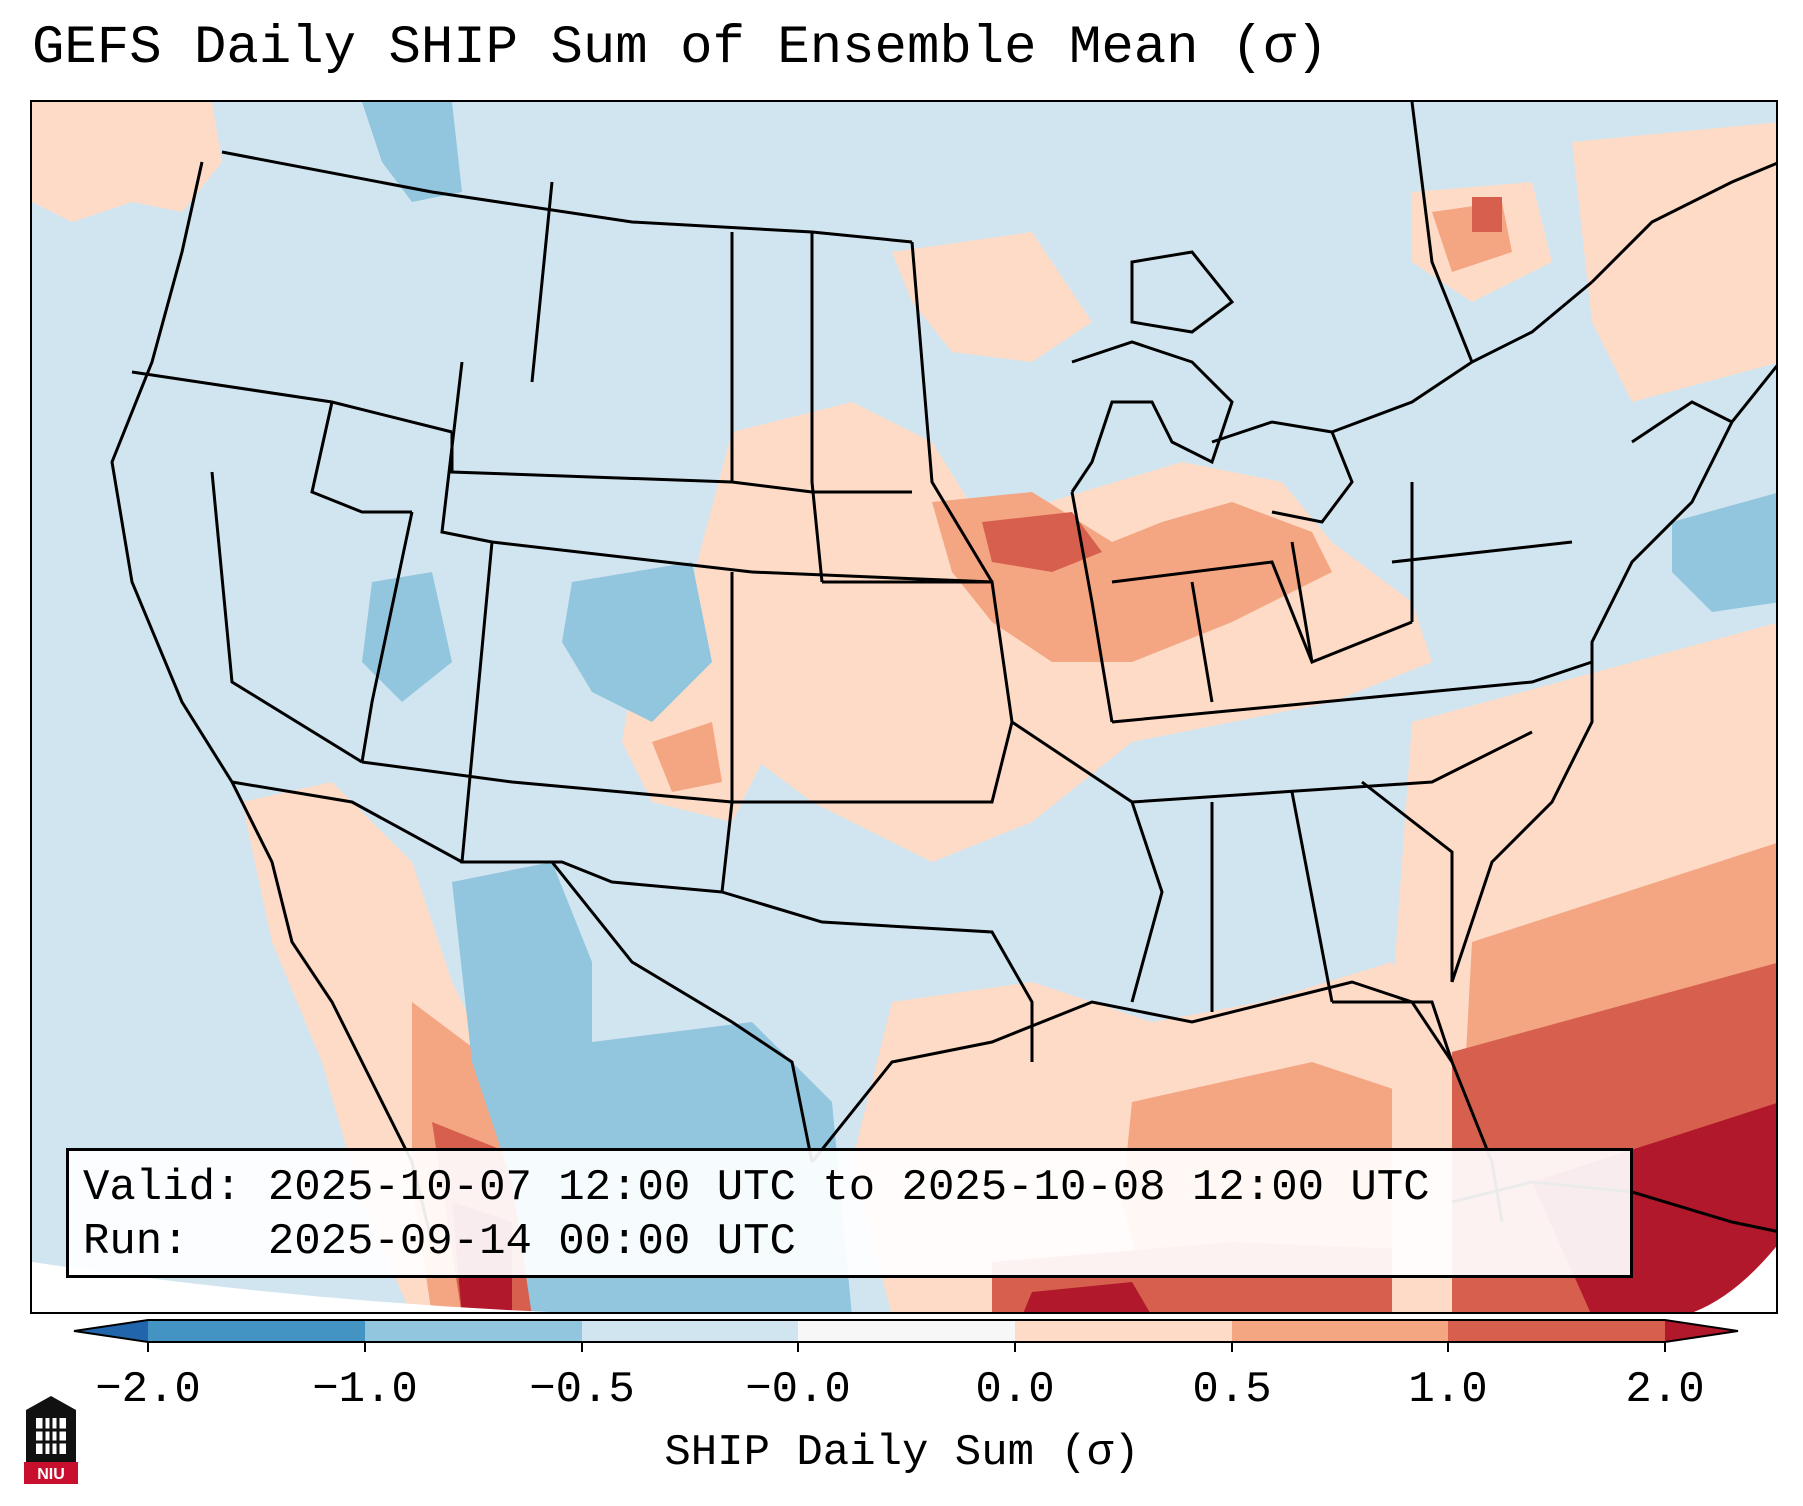  What do you see at coordinates (902, 1453) in the screenshot?
I see `colorbar-label: SHIP Daily Sum (σ)` at bounding box center [902, 1453].